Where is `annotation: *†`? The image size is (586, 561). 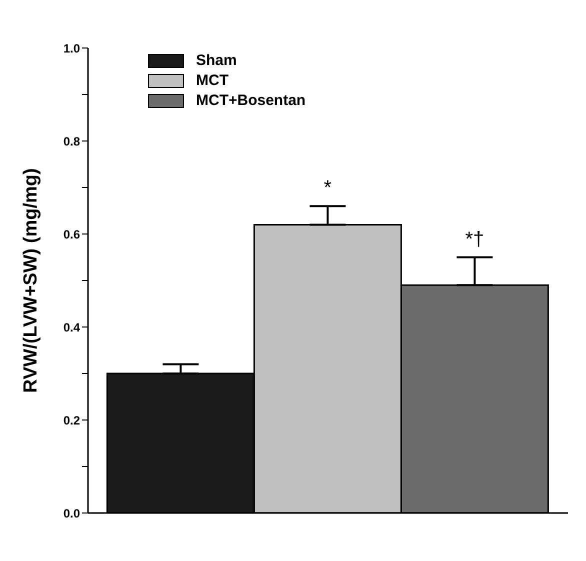 annotation: *† is located at coordinates (474, 239).